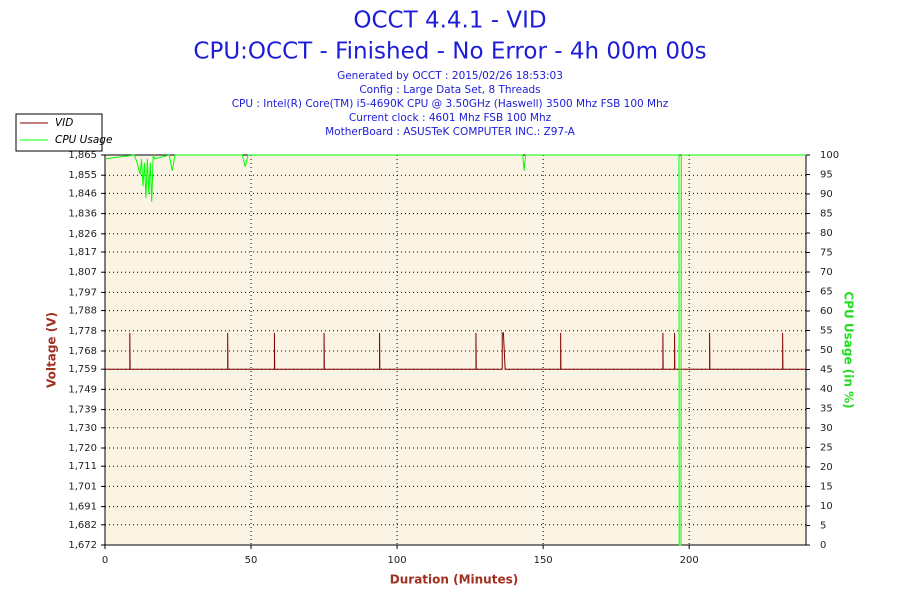 This screenshot has height=600, width=900. What do you see at coordinates (82, 545) in the screenshot?
I see `y-tick-label: 1,672` at bounding box center [82, 545].